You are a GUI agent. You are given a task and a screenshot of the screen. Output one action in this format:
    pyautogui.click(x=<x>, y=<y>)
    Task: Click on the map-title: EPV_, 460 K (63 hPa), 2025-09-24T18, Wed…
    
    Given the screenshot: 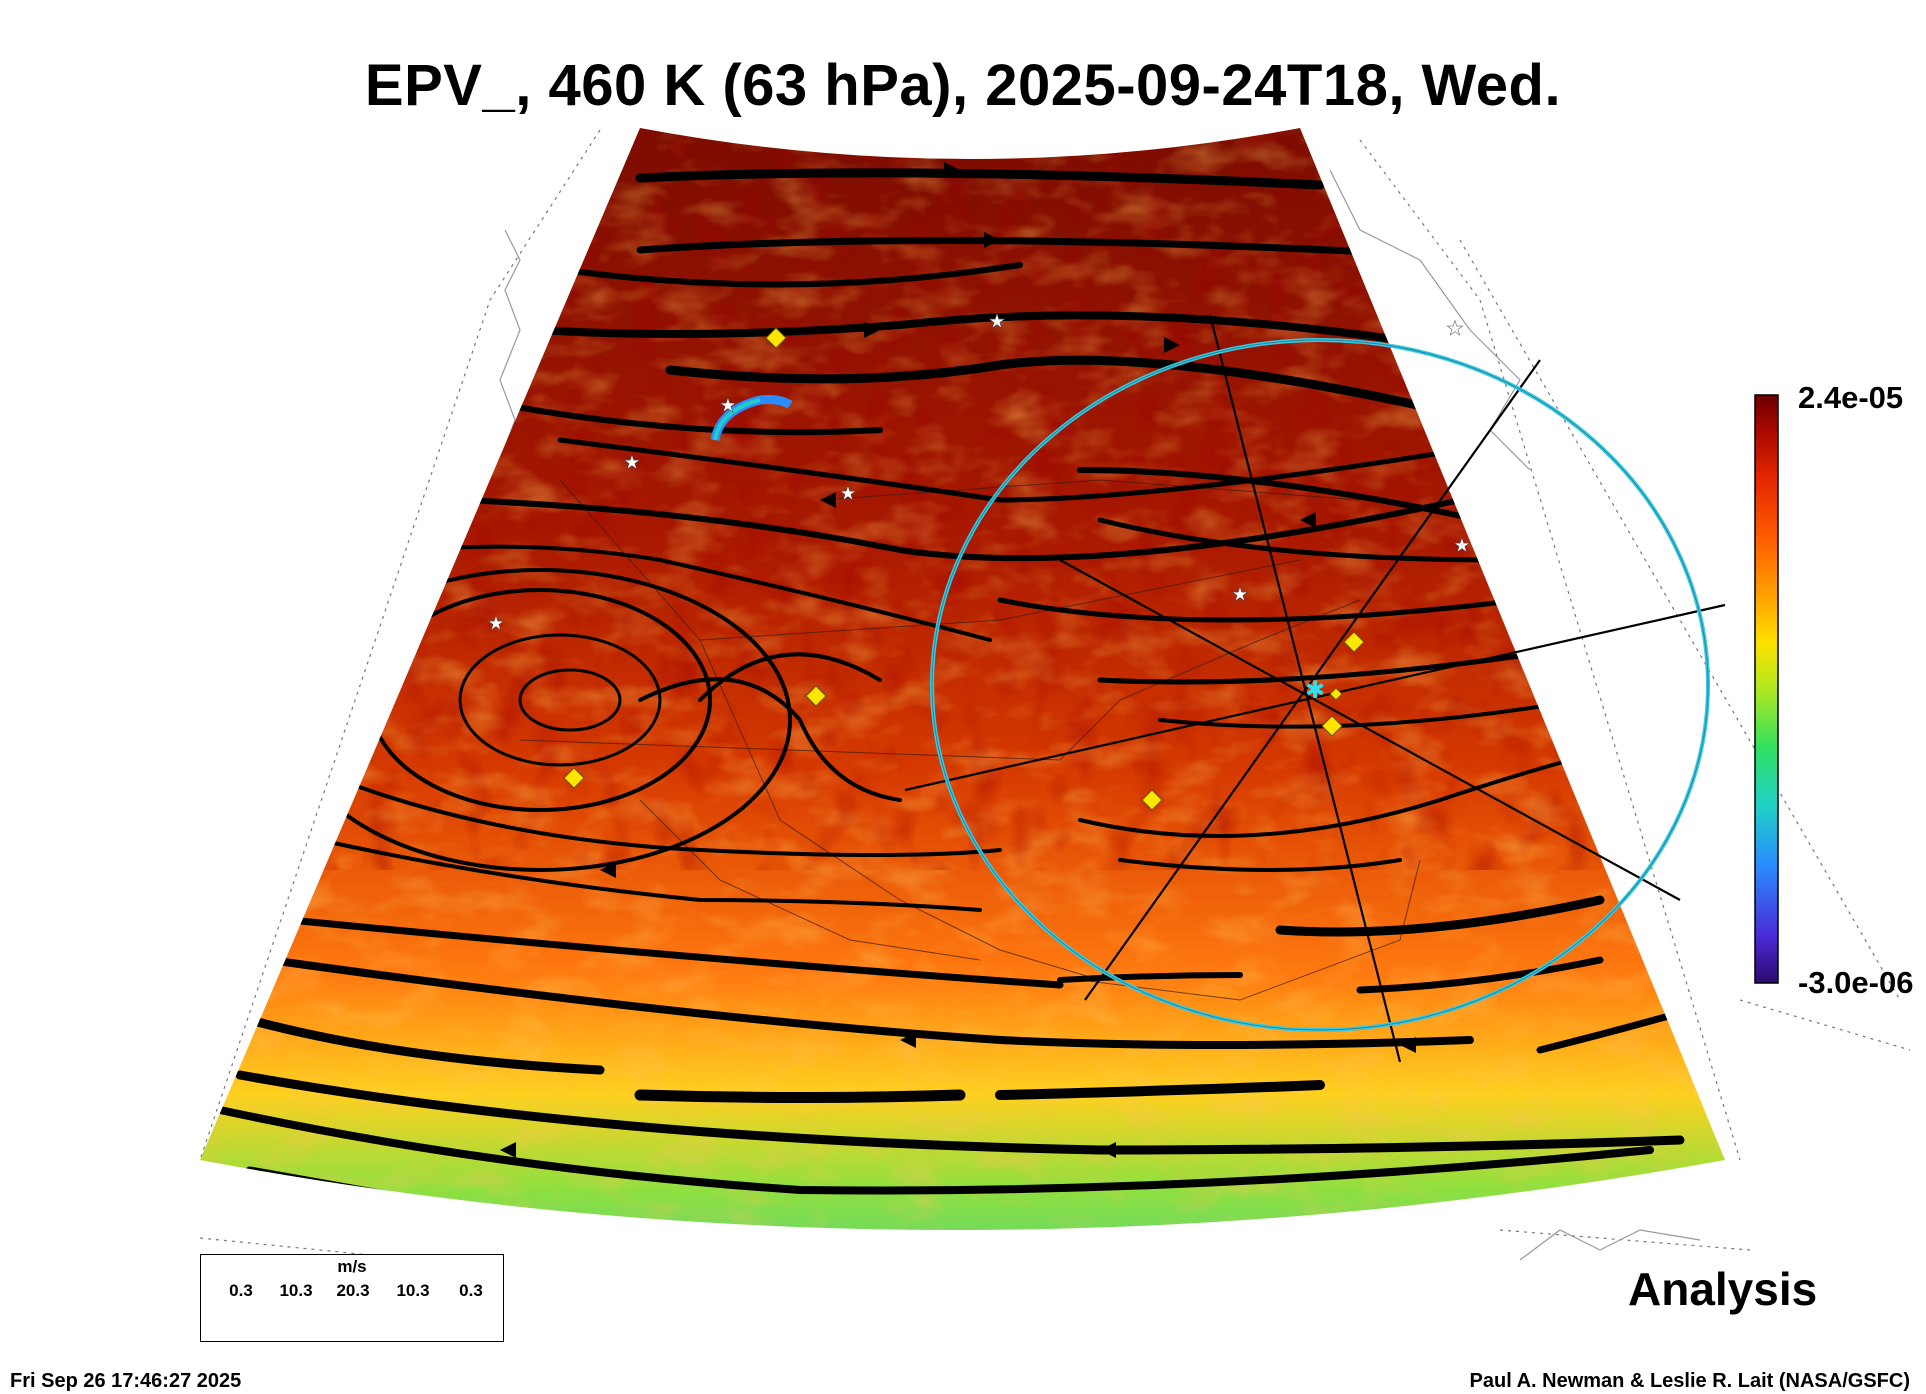 What is the action you would take?
    pyautogui.click(x=963, y=85)
    